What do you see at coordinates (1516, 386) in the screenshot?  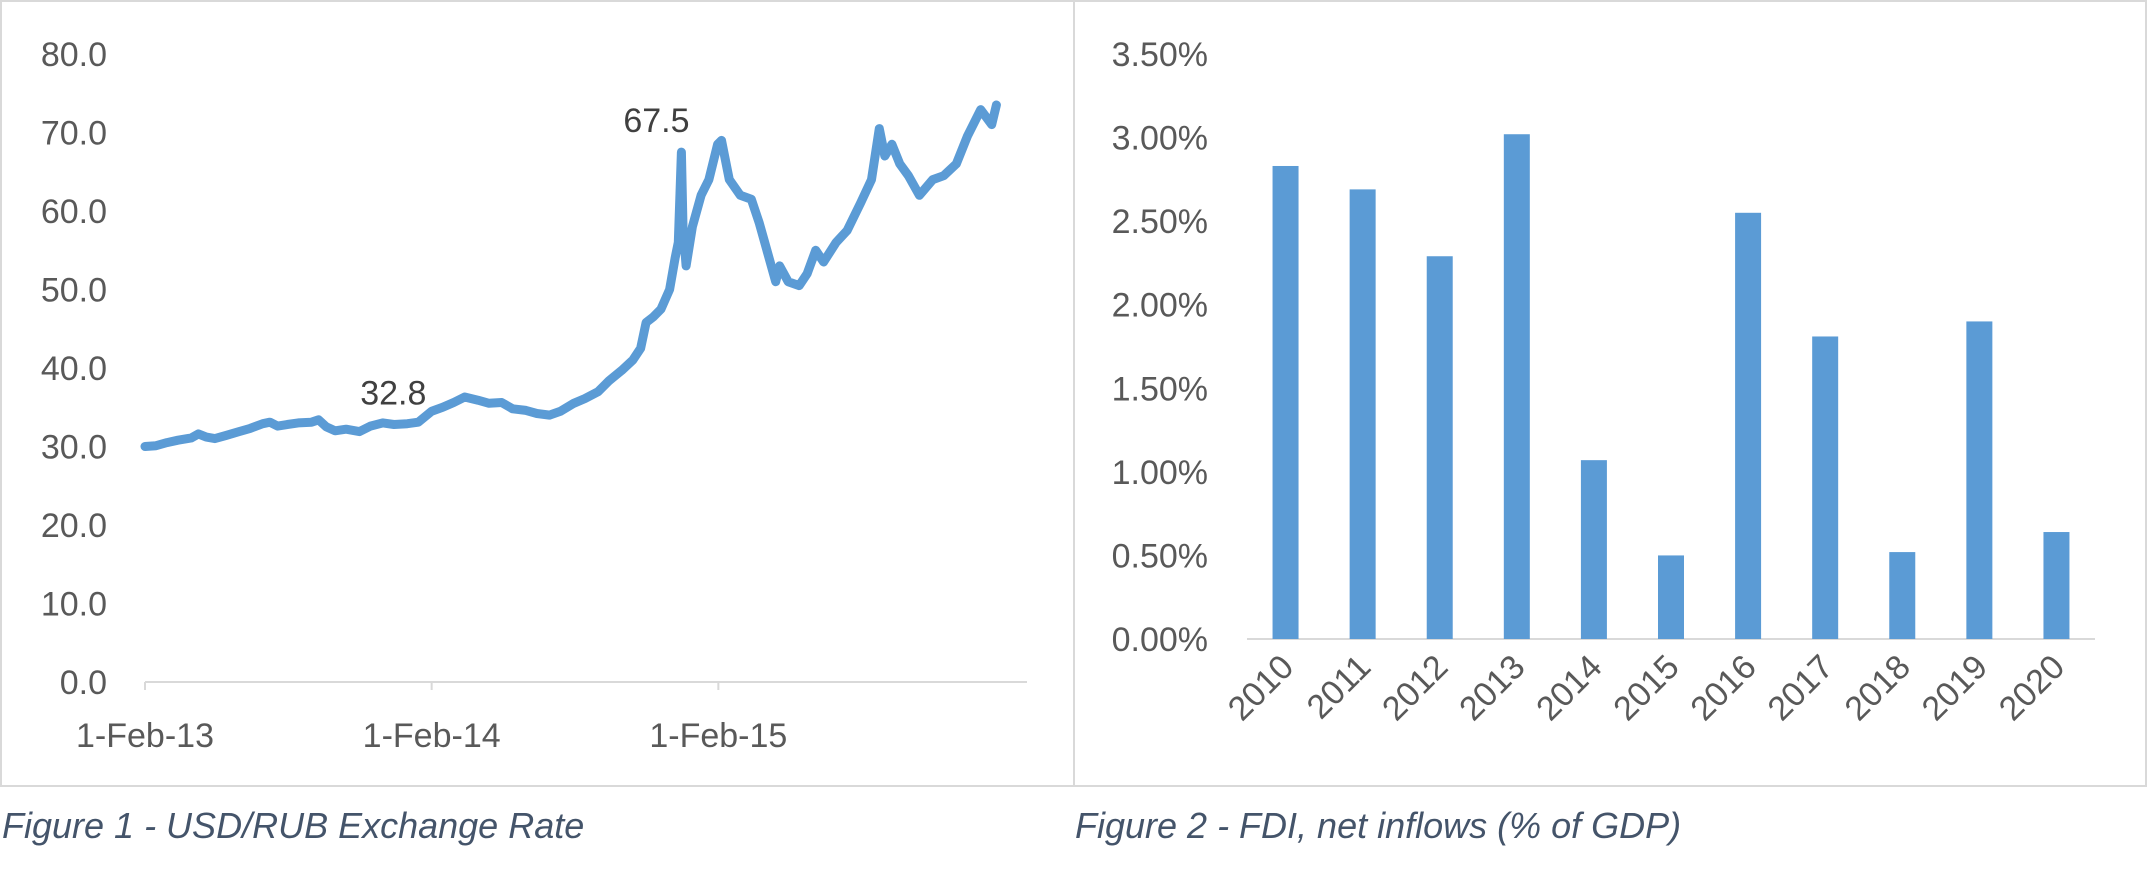 I see `bar-2013` at bounding box center [1516, 386].